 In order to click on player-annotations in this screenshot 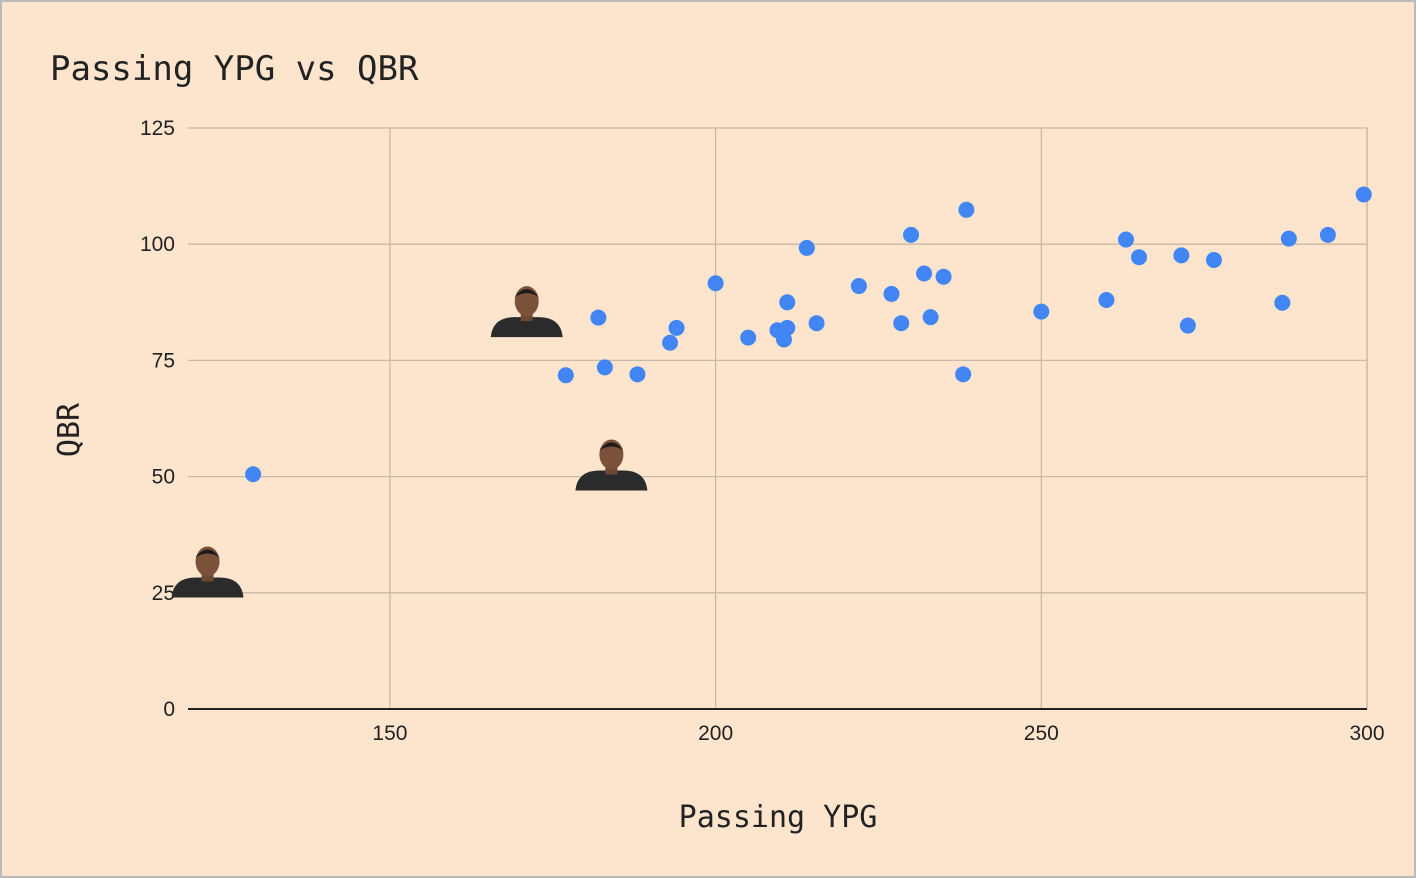, I will do `click(409, 442)`.